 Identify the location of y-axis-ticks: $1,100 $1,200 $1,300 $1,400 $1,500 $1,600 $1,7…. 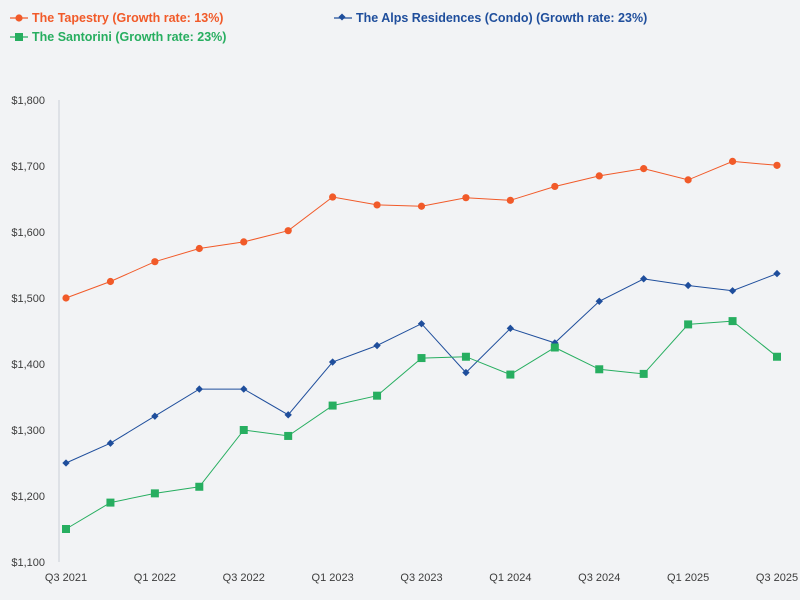
(28, 332).